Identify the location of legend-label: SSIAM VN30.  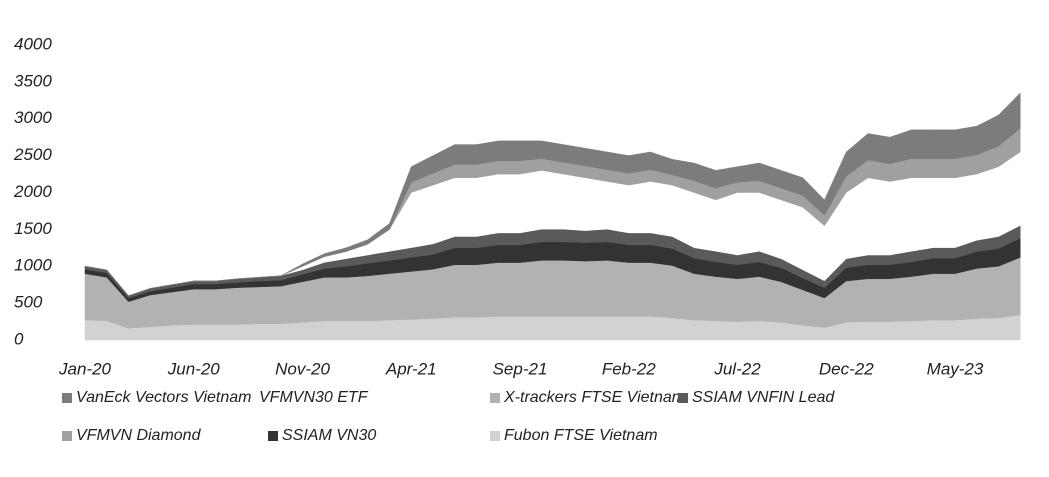
(329, 435).